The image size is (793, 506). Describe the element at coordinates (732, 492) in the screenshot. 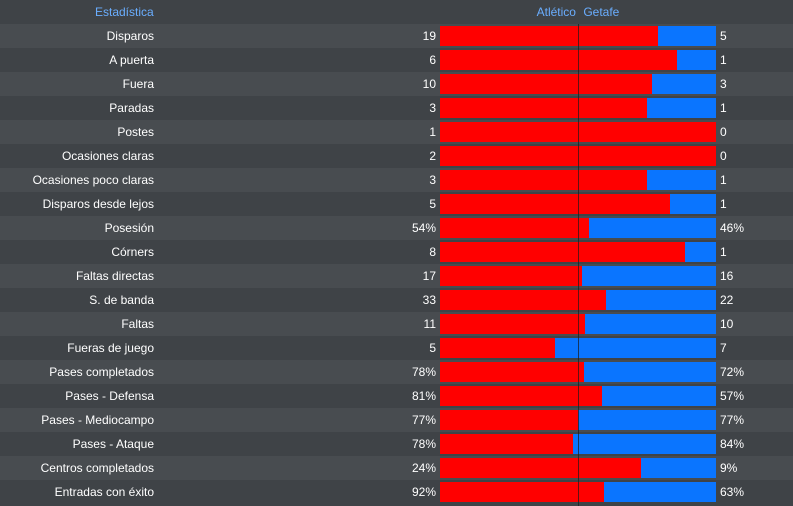

I see `away-value: 63%` at that location.